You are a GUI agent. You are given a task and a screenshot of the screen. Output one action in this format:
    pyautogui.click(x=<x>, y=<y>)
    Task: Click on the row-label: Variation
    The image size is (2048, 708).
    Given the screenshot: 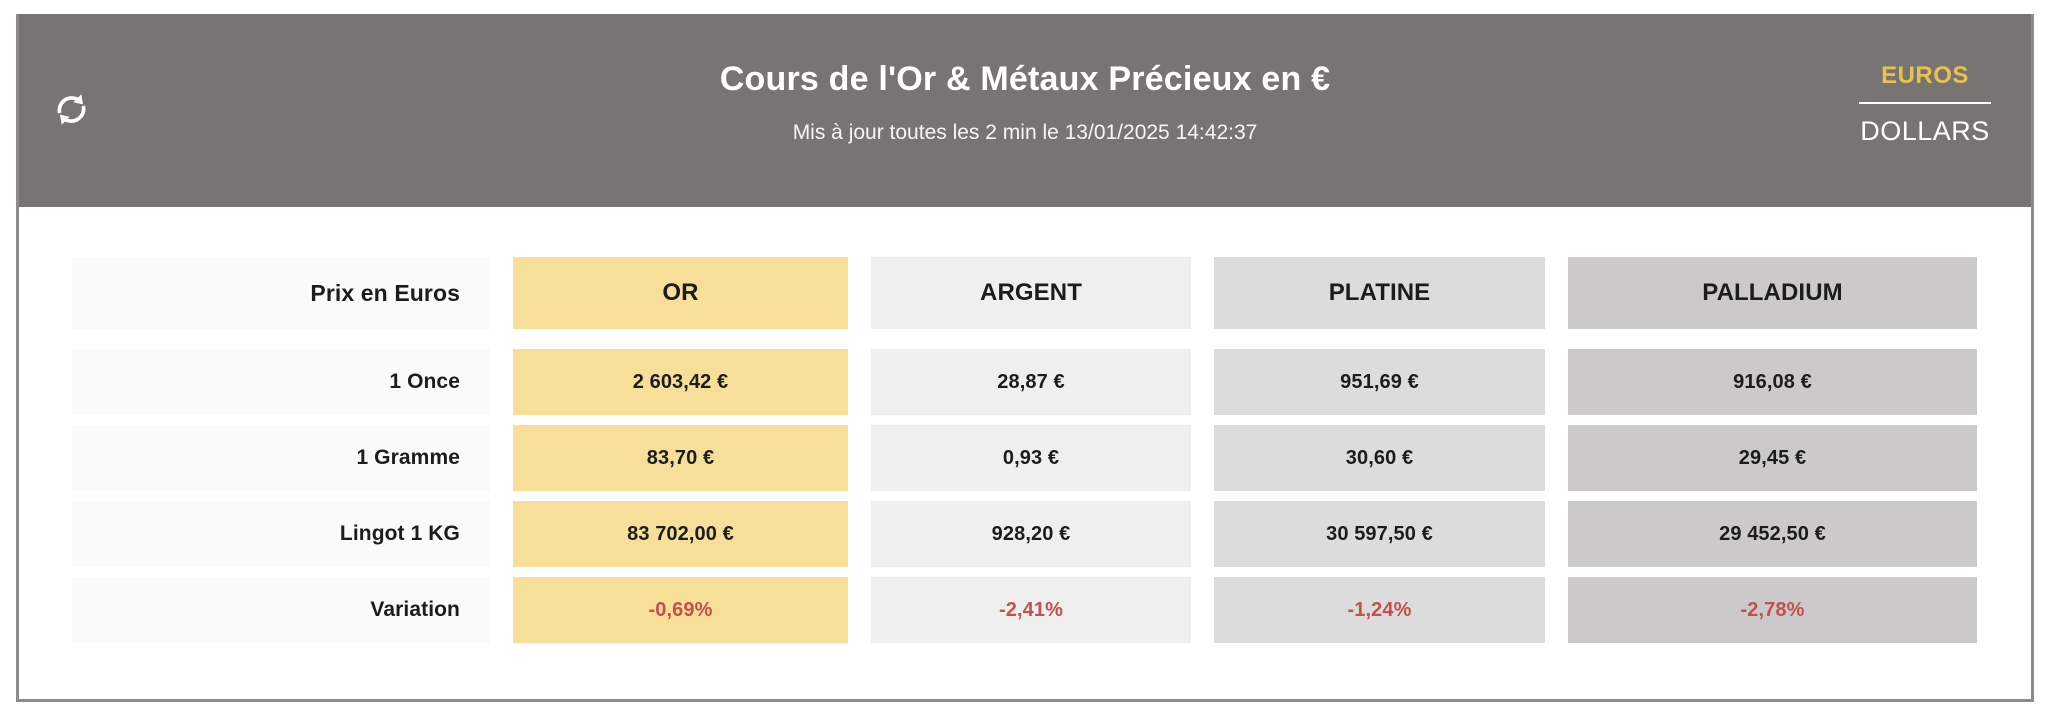 What is the action you would take?
    pyautogui.click(x=281, y=610)
    